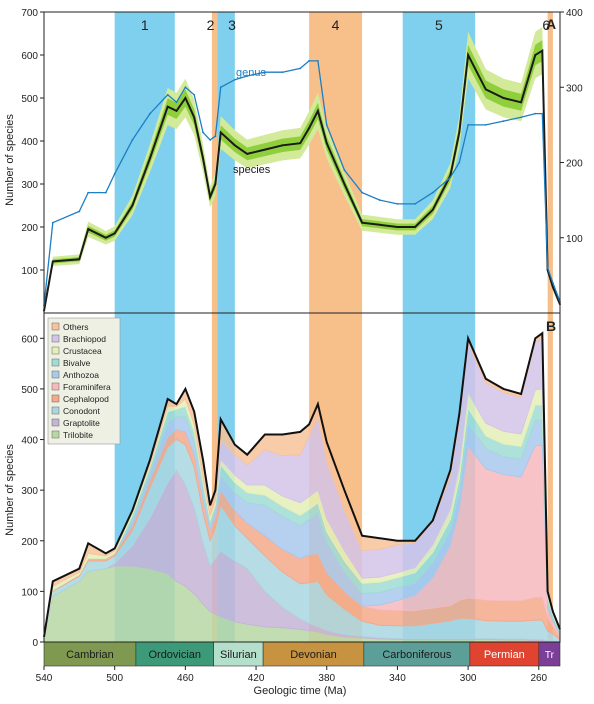  Describe the element at coordinates (86, 399) in the screenshot. I see `legend-label-cephalopod: Cephalopod` at that location.